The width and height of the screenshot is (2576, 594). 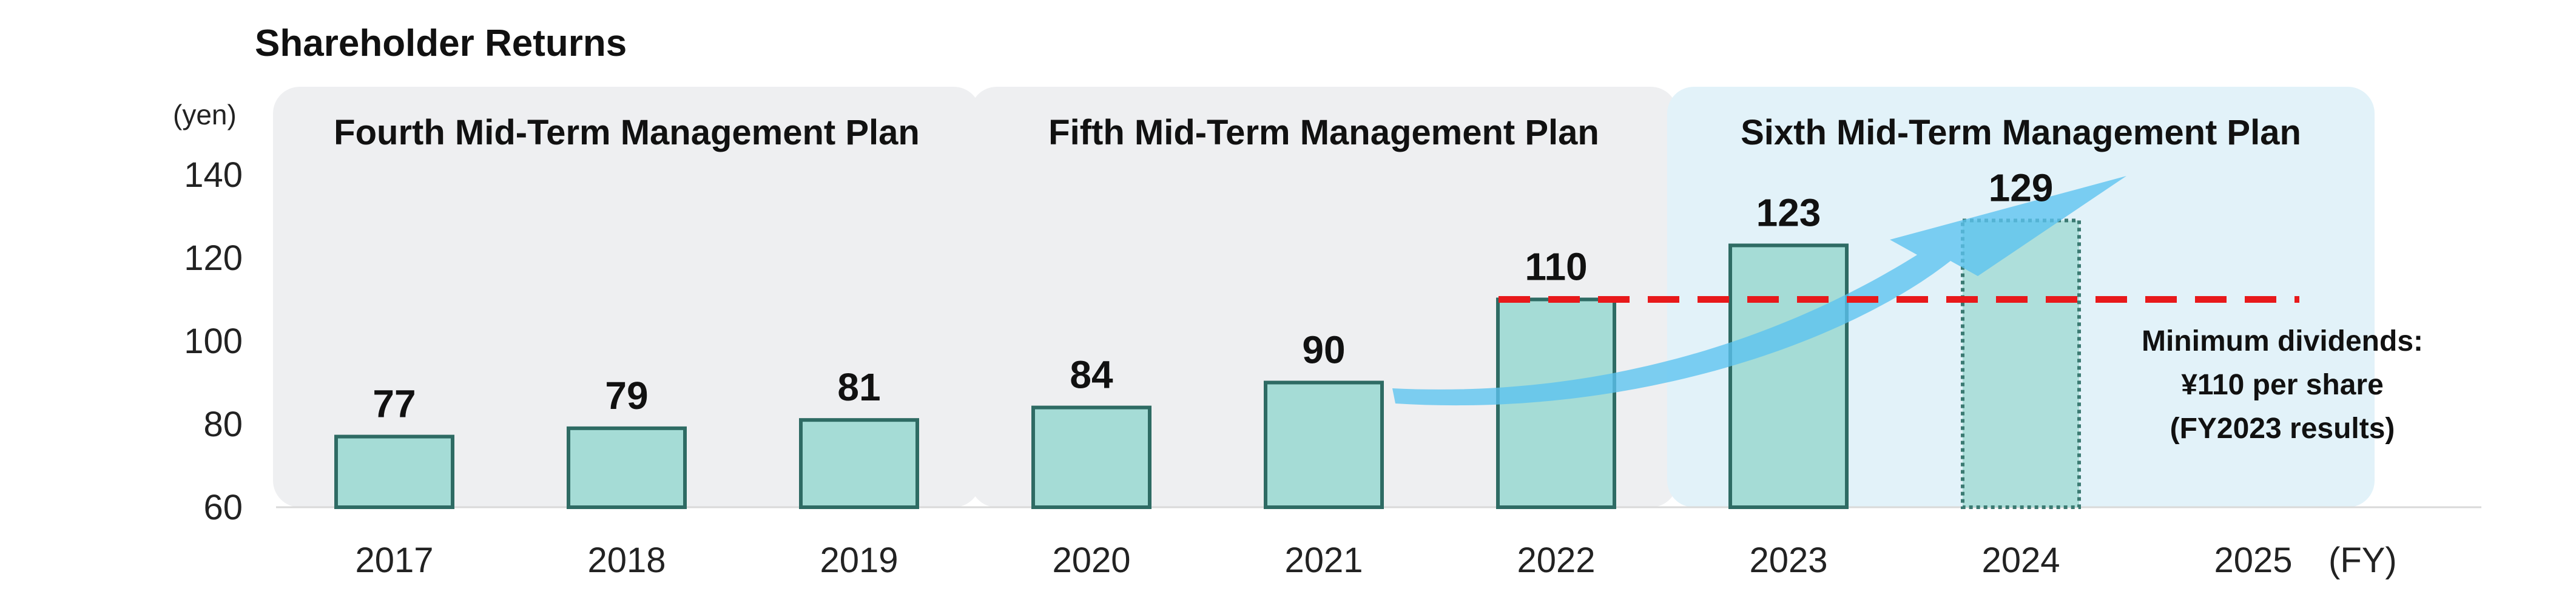 I want to click on data-label-2019: 81, so click(x=858, y=387).